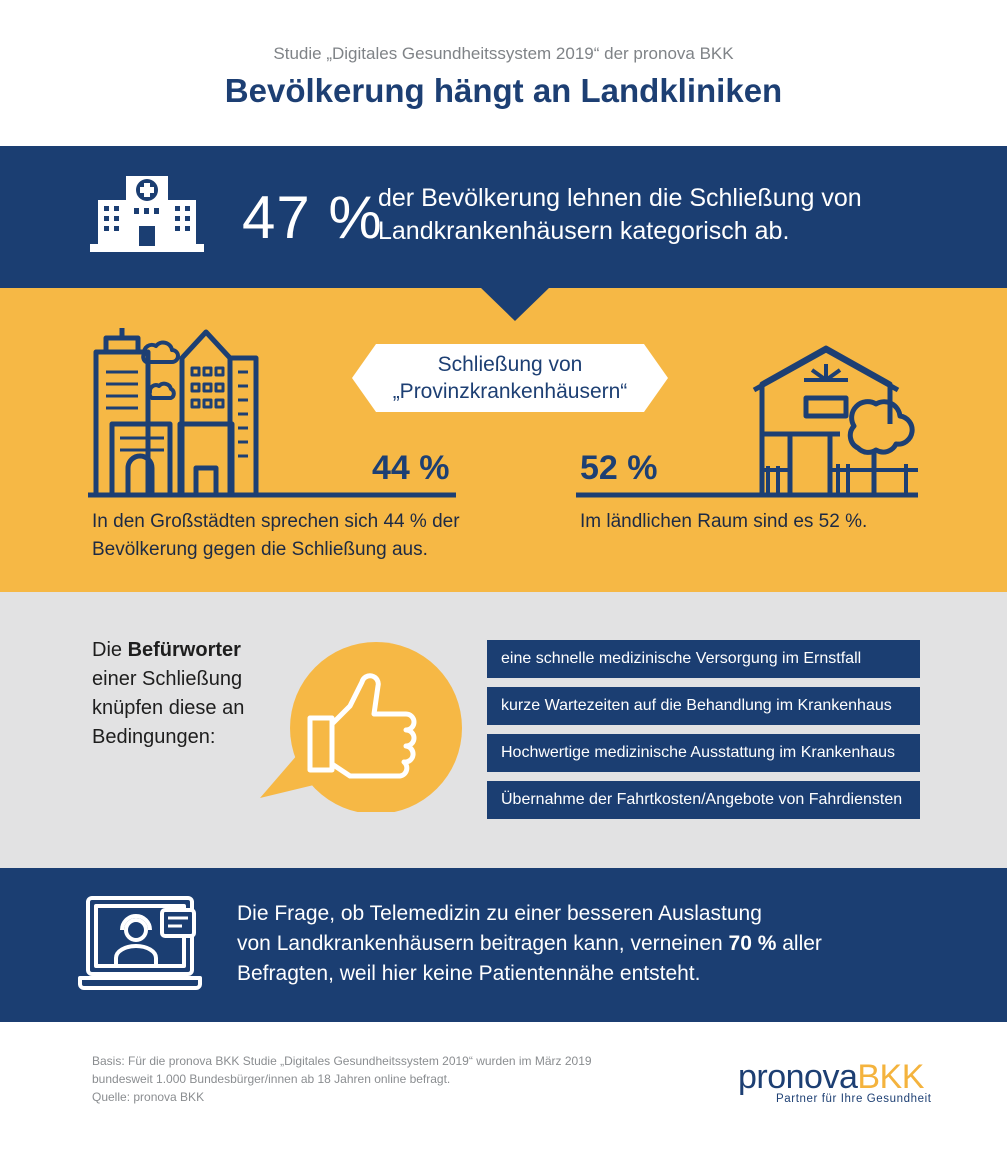 The width and height of the screenshot is (1007, 1151). Describe the element at coordinates (515, 304) in the screenshot. I see `pointer-triangle` at that location.